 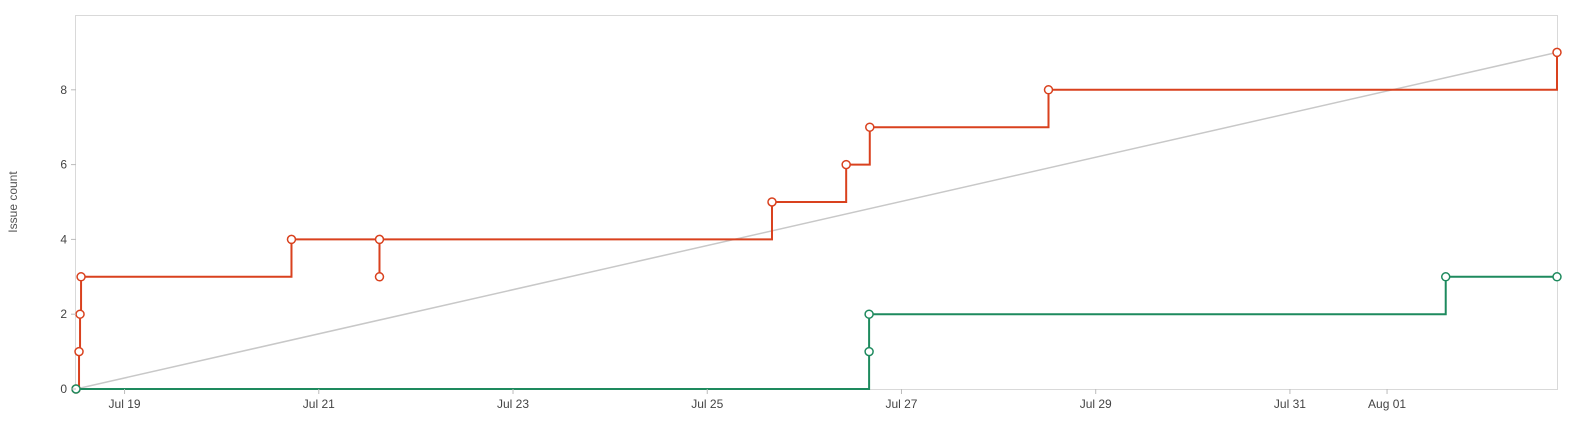 I want to click on x-tick-label: Jul 31, so click(x=1290, y=404).